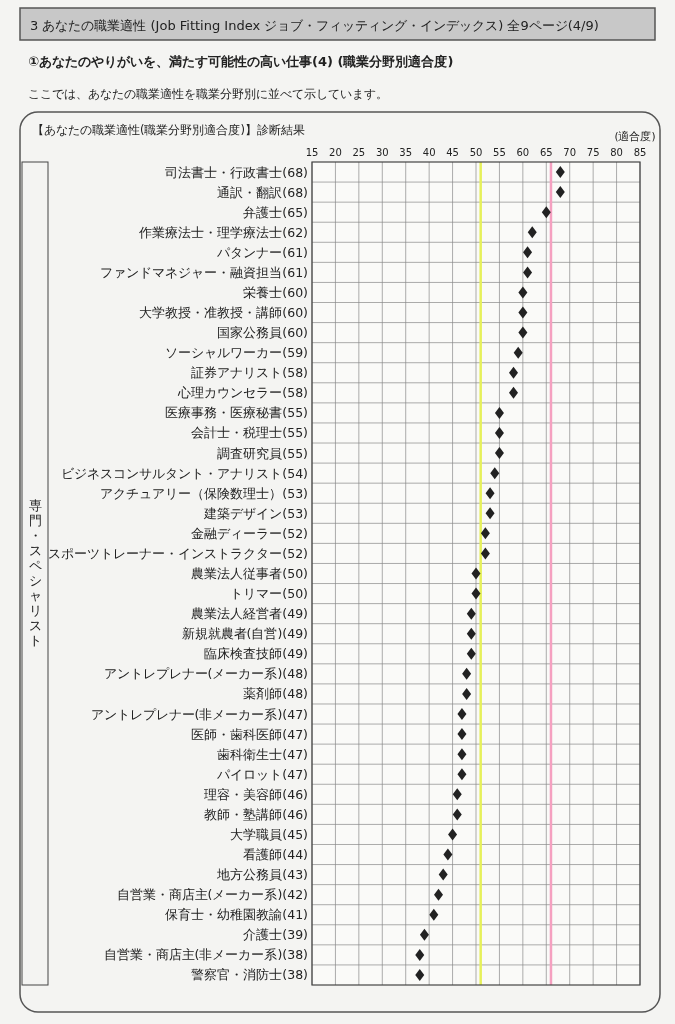  What do you see at coordinates (223, 313) in the screenshot?
I see `y-tick-label: 大学教授・准教授・講師(60)` at bounding box center [223, 313].